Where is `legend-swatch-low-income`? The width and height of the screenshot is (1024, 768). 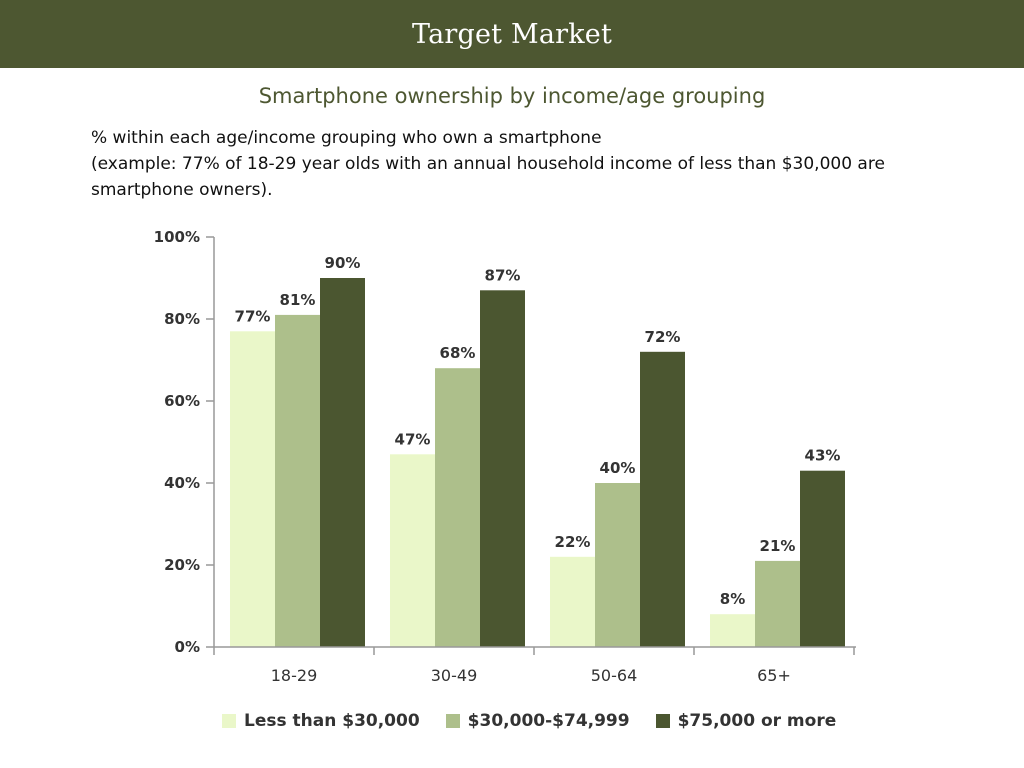 legend-swatch-low-income is located at coordinates (229, 721).